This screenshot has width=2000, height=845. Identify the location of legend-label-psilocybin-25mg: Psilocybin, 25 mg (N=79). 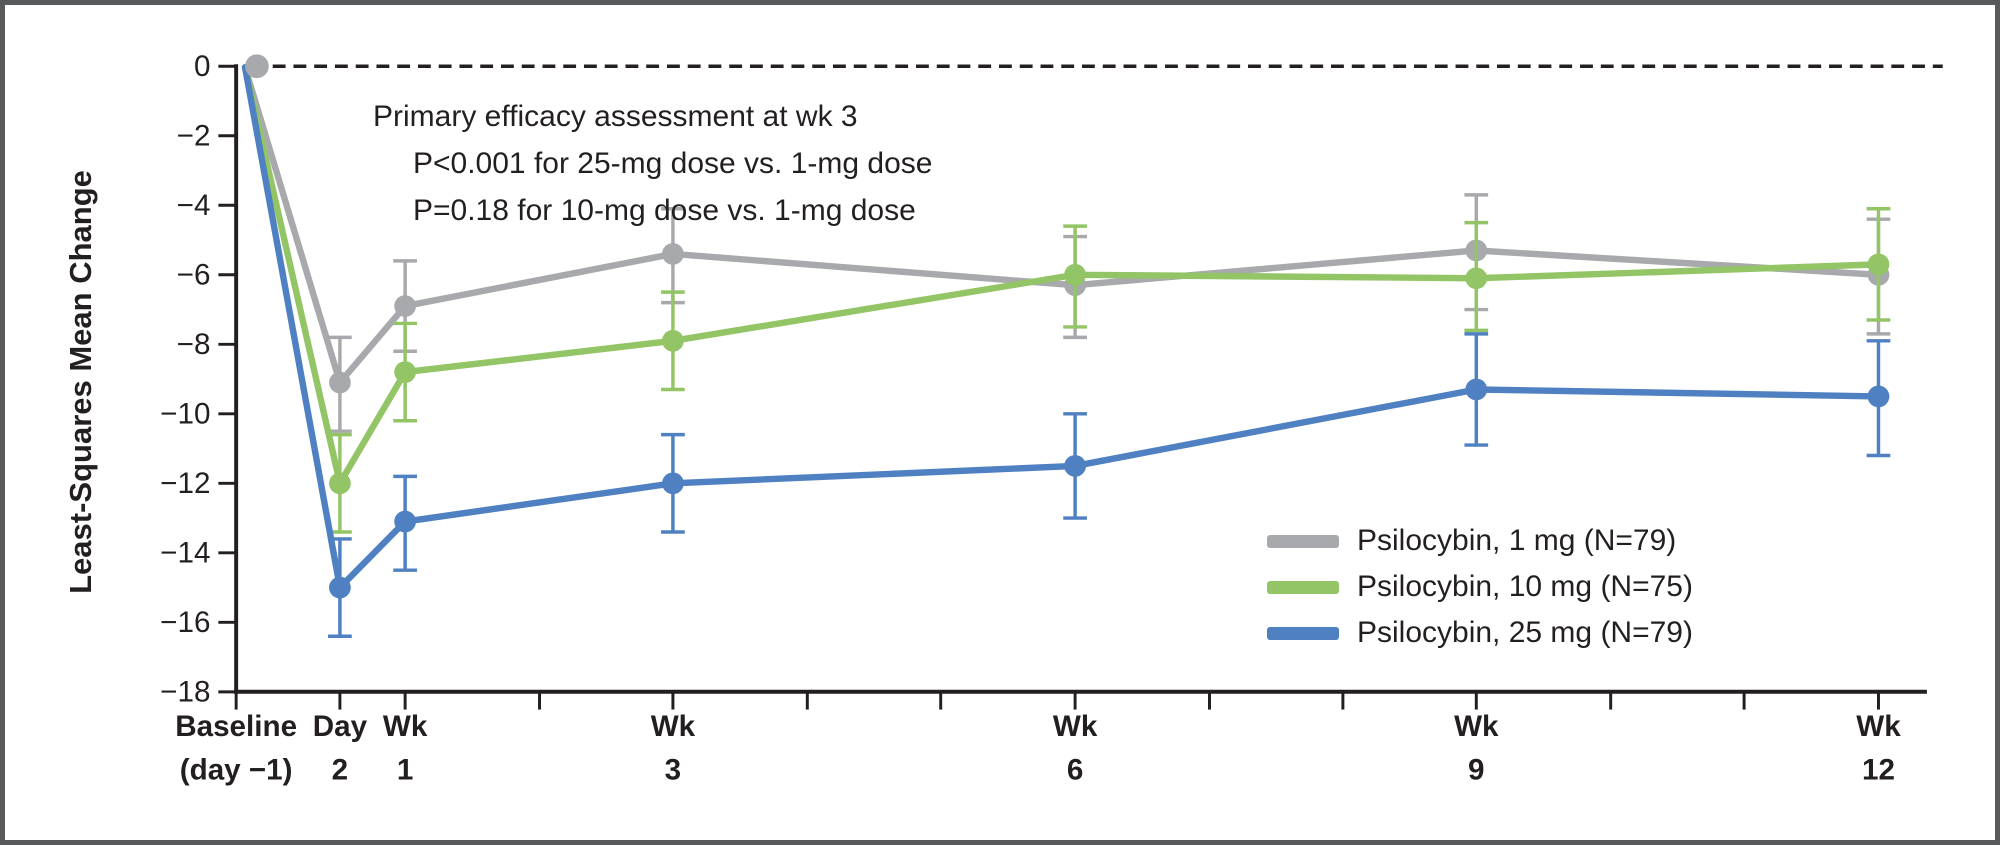
(1525, 632).